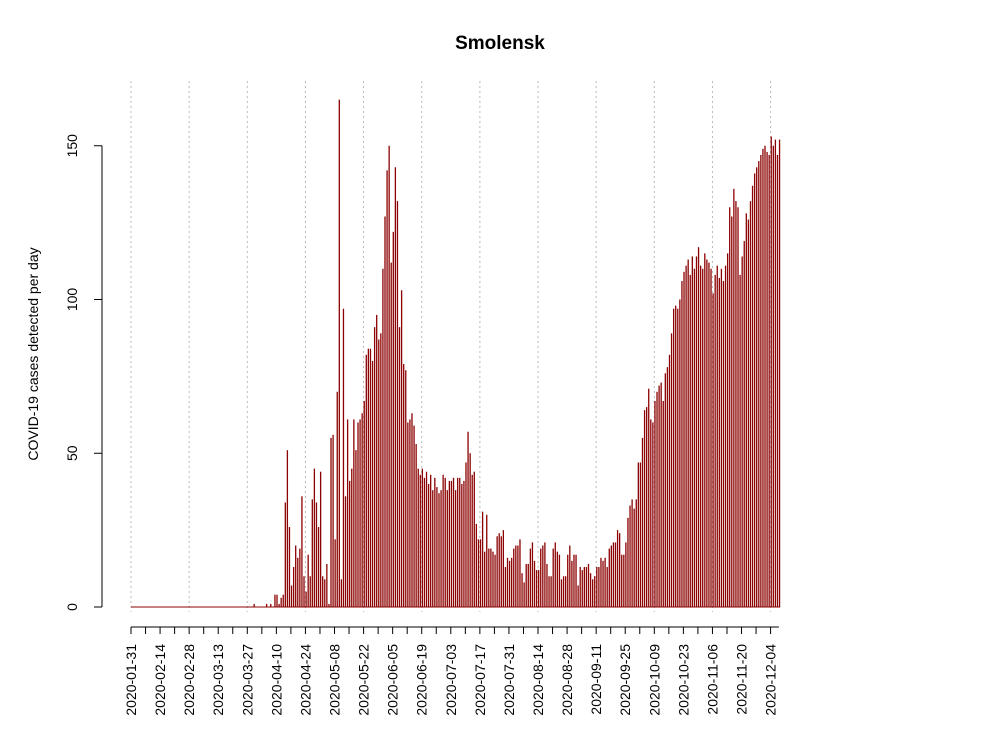 This screenshot has width=1000, height=755. Describe the element at coordinates (654, 680) in the screenshot. I see `x-tick-label: 2020-10-09` at that location.